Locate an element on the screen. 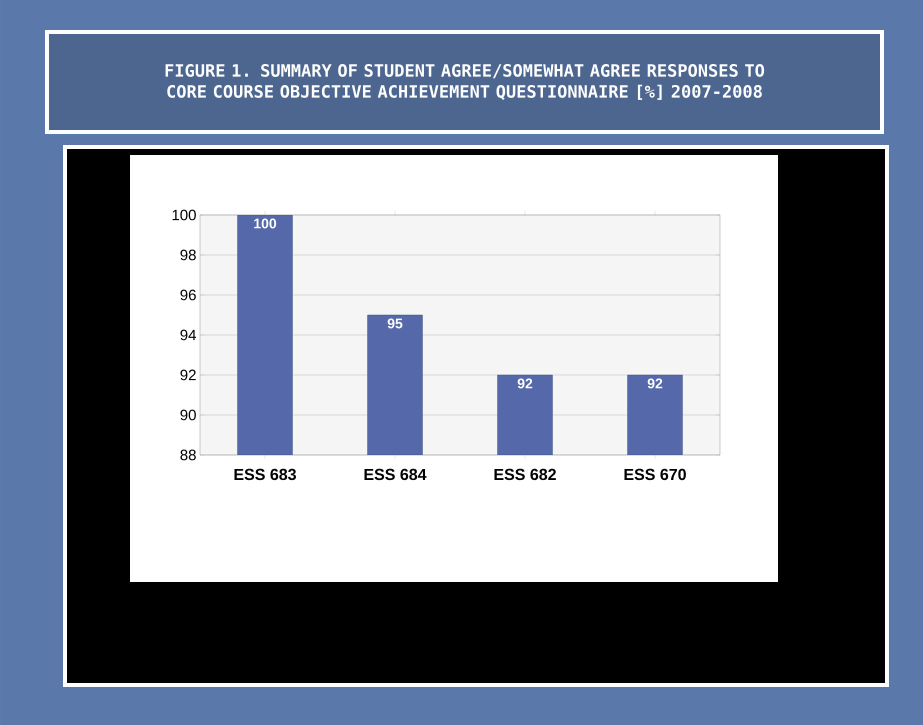 The image size is (923, 725). y-tick-label: 94 is located at coordinates (188, 335).